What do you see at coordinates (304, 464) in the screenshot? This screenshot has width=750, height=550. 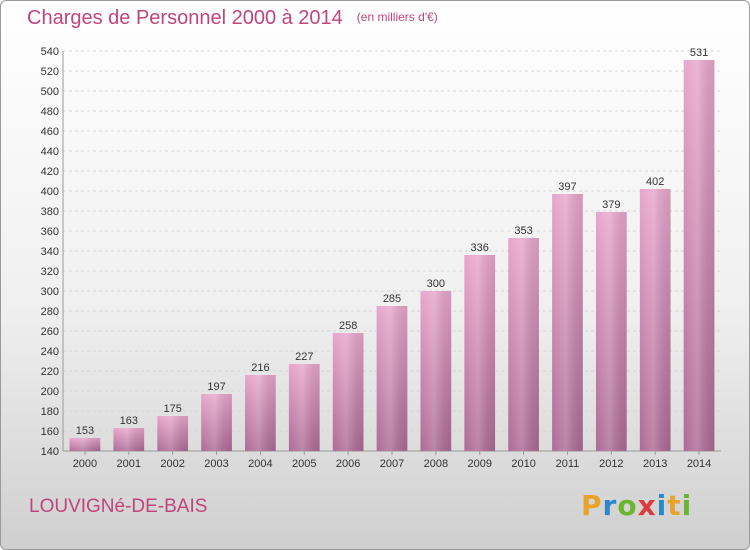 I see `x-tick-label: 2005` at bounding box center [304, 464].